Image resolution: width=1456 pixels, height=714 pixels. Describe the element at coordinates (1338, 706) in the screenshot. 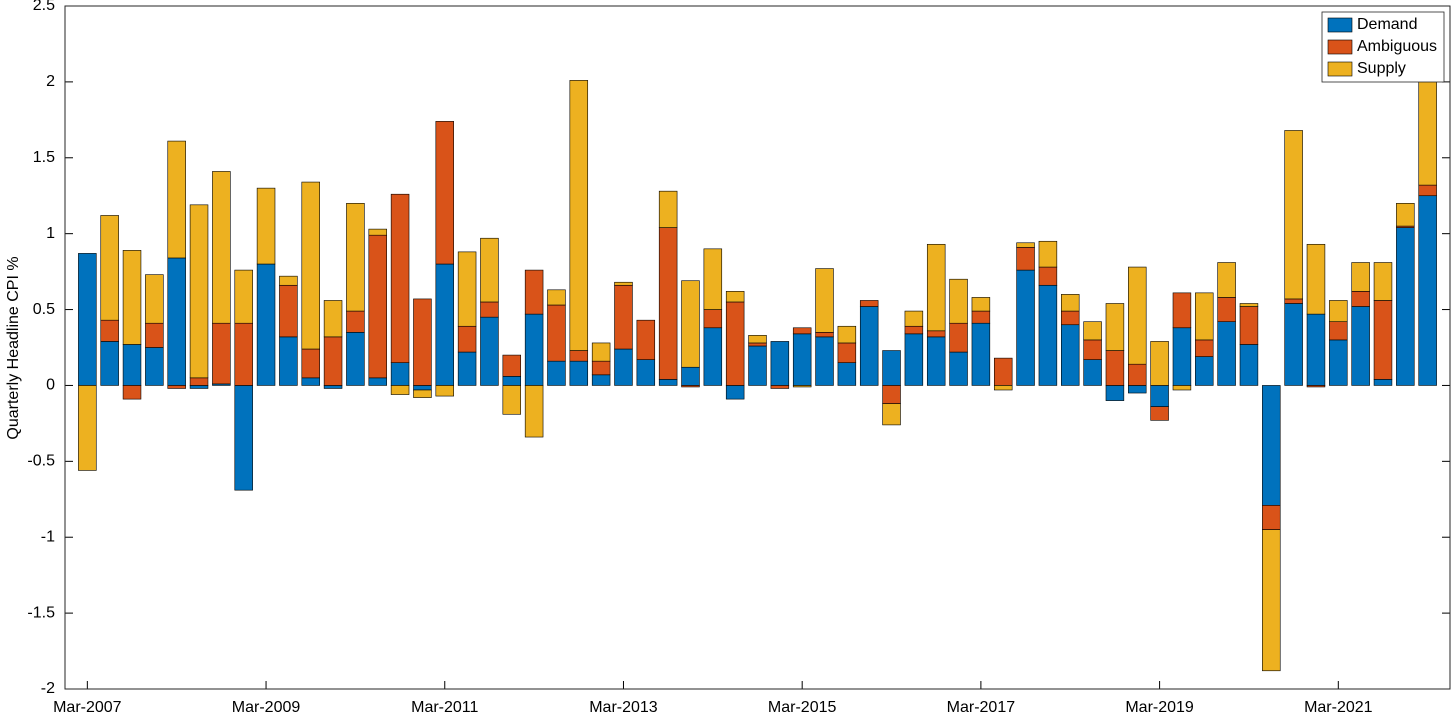

I see `x-tick-label: Mar-2021` at that location.